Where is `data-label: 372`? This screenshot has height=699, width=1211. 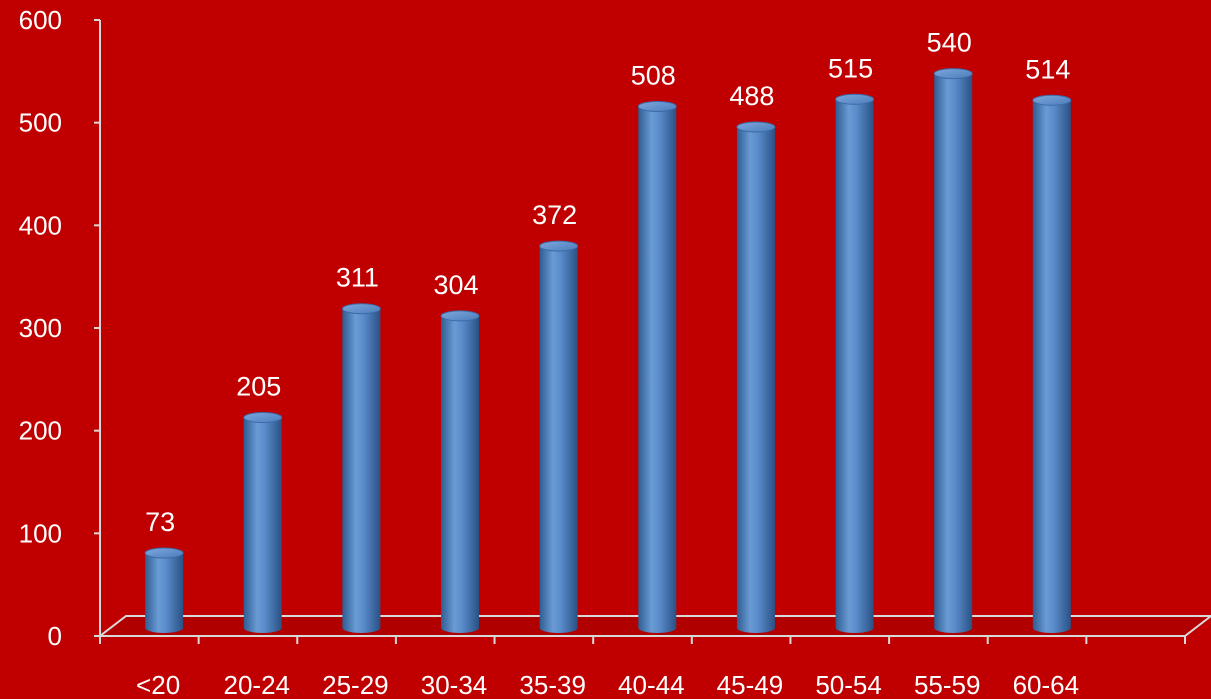
data-label: 372 is located at coordinates (554, 215).